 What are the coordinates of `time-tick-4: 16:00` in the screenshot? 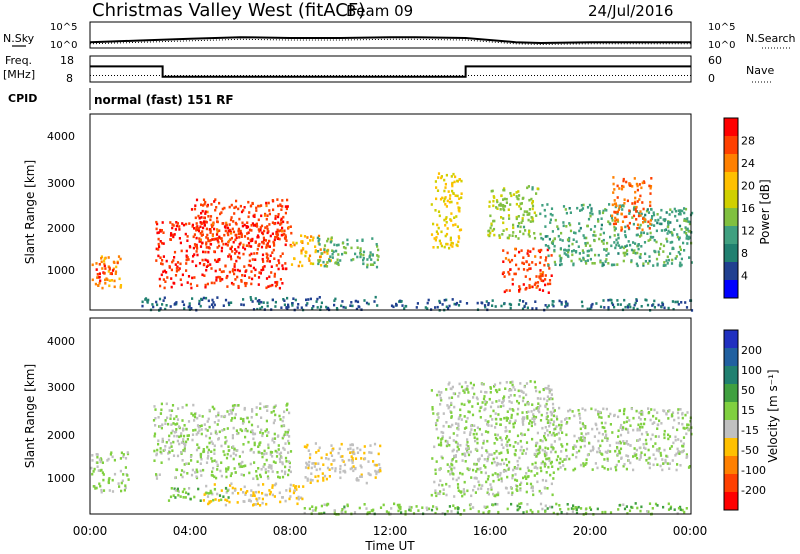 It's located at (490, 531).